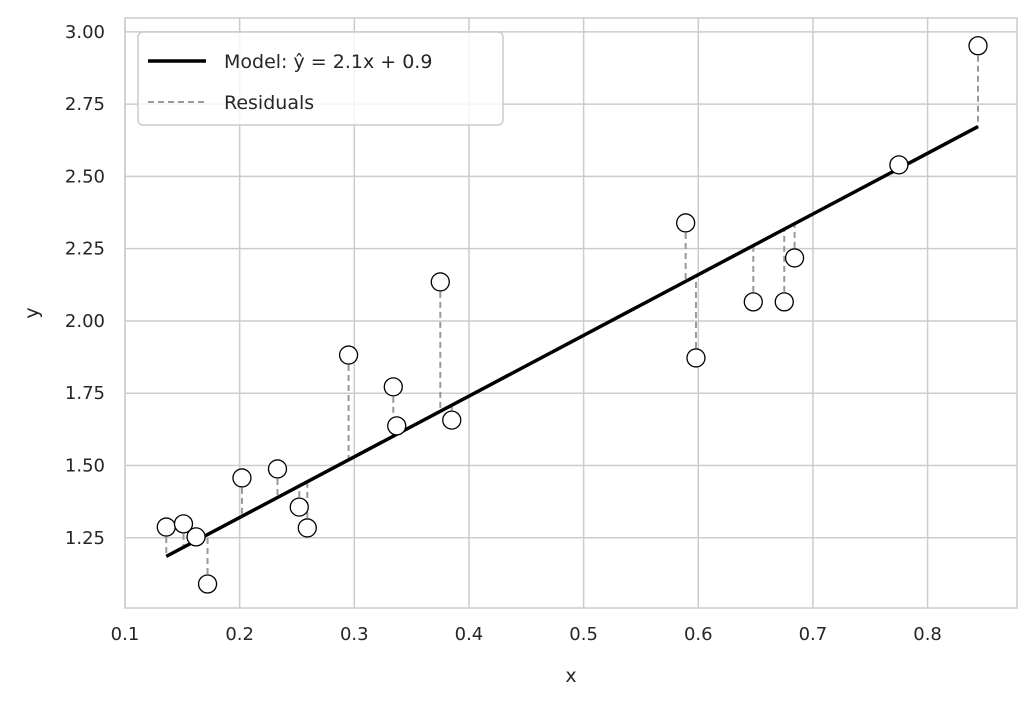 The width and height of the screenshot is (1036, 707). What do you see at coordinates (85, 32) in the screenshot?
I see `y-tick-label: 3.00` at bounding box center [85, 32].